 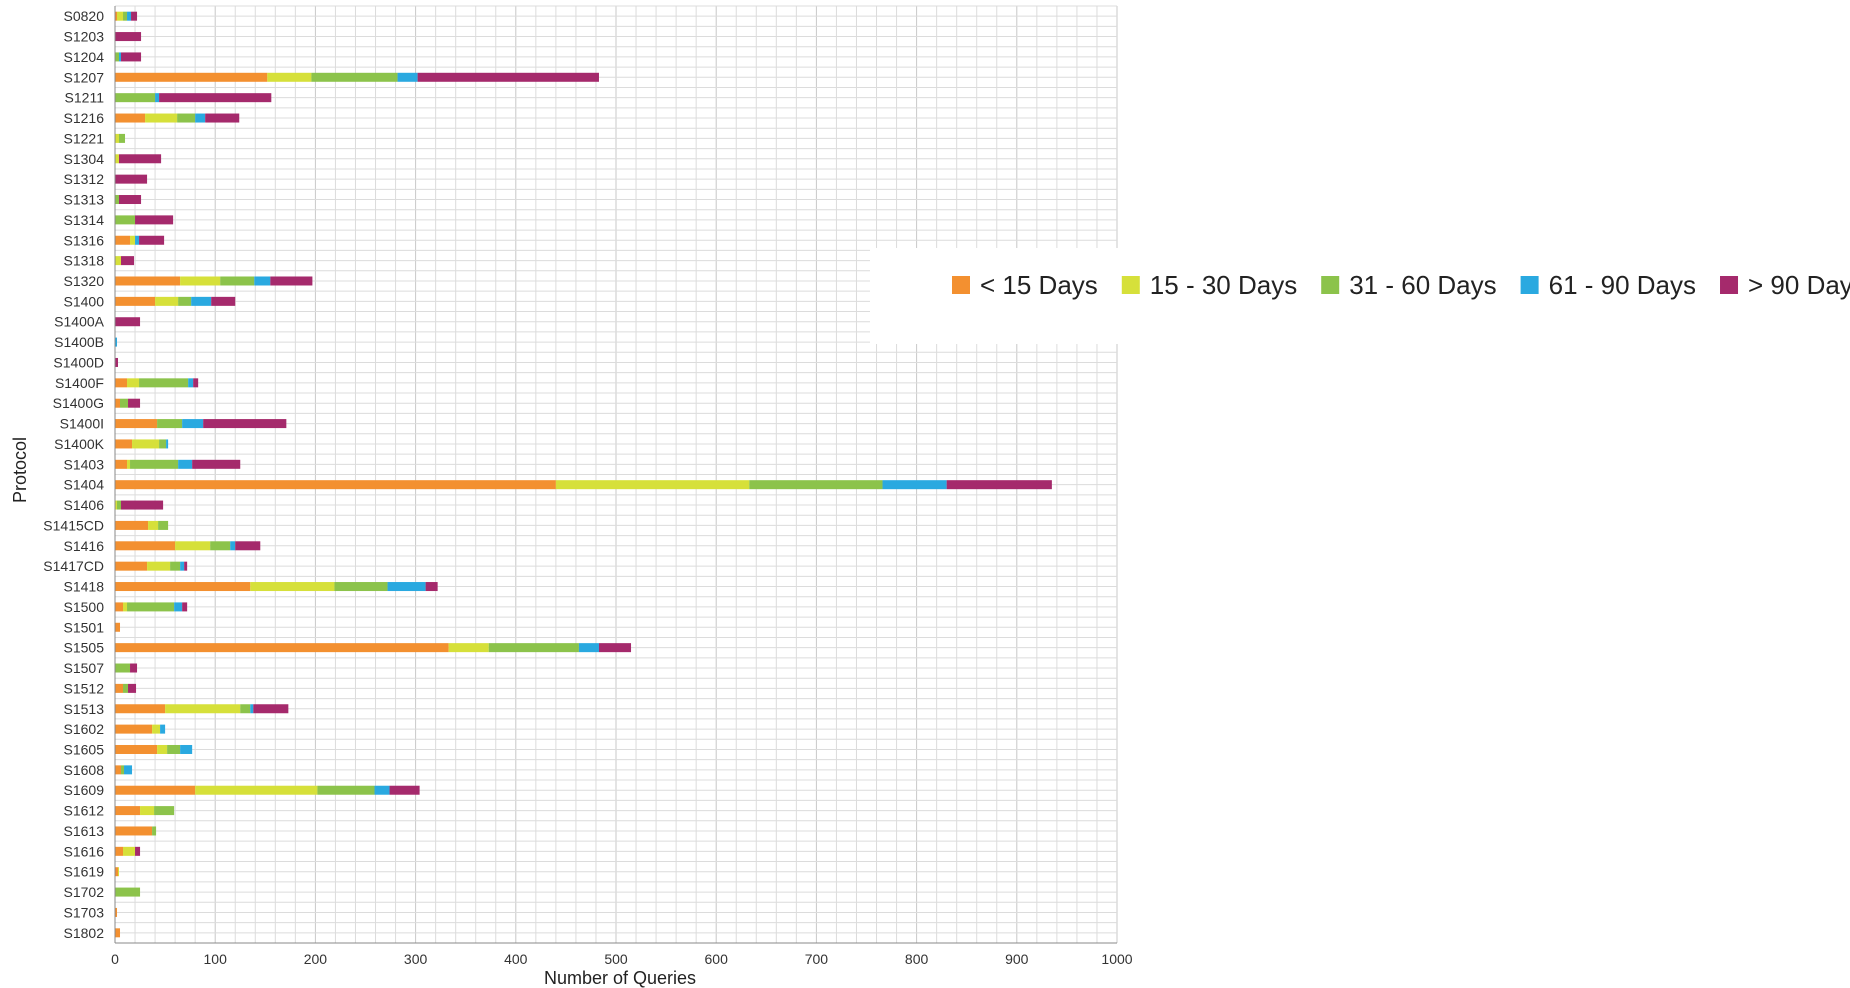 What do you see at coordinates (84, 240) in the screenshot?
I see `y-tick-label: S1316` at bounding box center [84, 240].